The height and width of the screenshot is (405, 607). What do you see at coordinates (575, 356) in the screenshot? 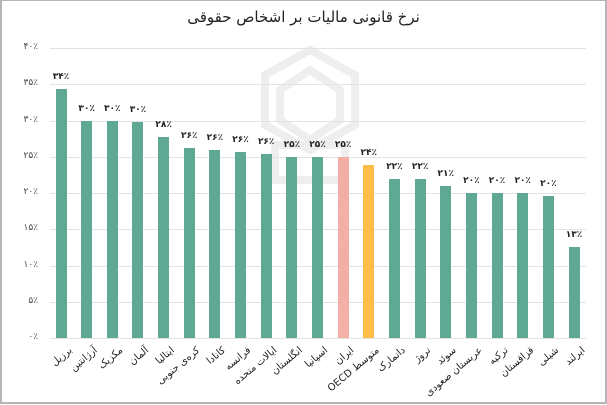
I see `x-tick-label: ایرلند` at bounding box center [575, 356].